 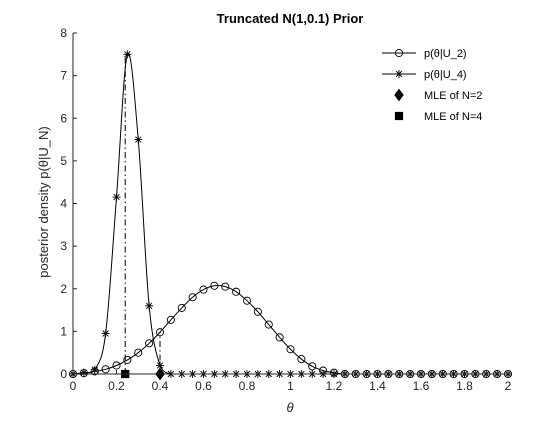 What do you see at coordinates (437, 84) in the screenshot?
I see `legend: p(θ|U_2) p(θ|U_4) MLE of N=2 MLE of N=4` at bounding box center [437, 84].